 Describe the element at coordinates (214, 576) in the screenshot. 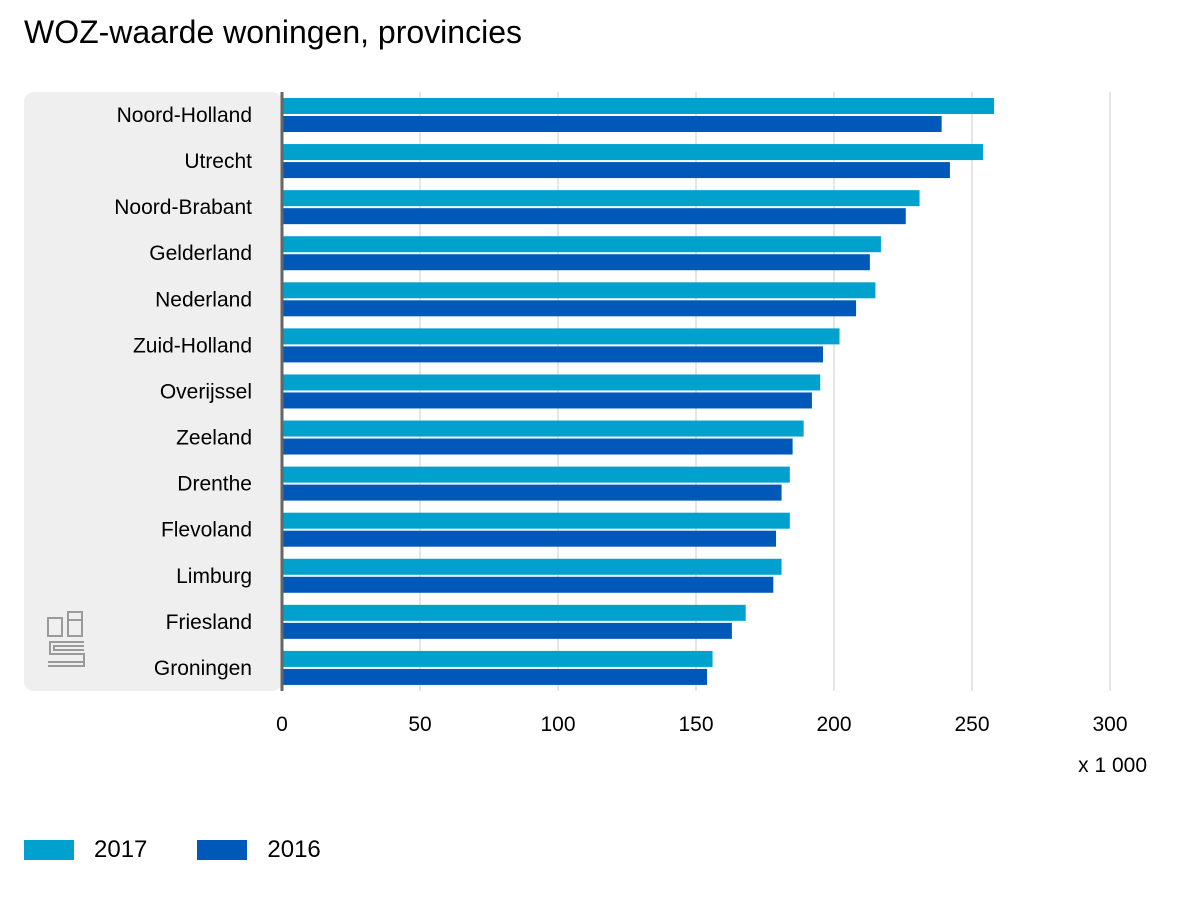

I see `category-label: Limburg` at that location.